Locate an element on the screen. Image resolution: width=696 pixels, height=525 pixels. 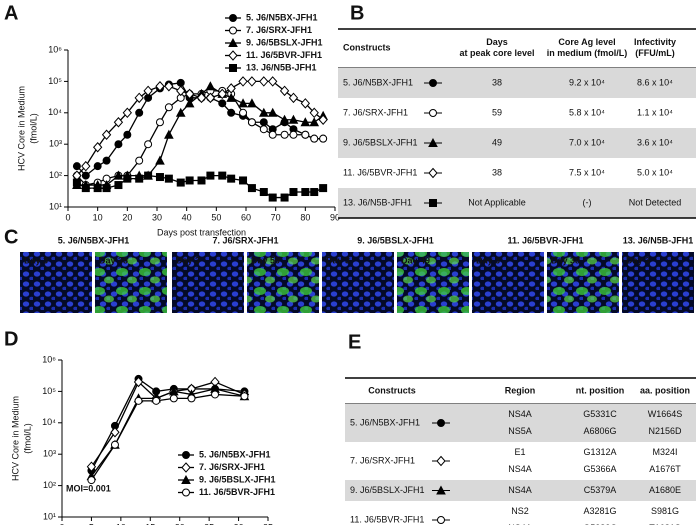
x-tick-label: 10 is located at coordinates (98, 217).